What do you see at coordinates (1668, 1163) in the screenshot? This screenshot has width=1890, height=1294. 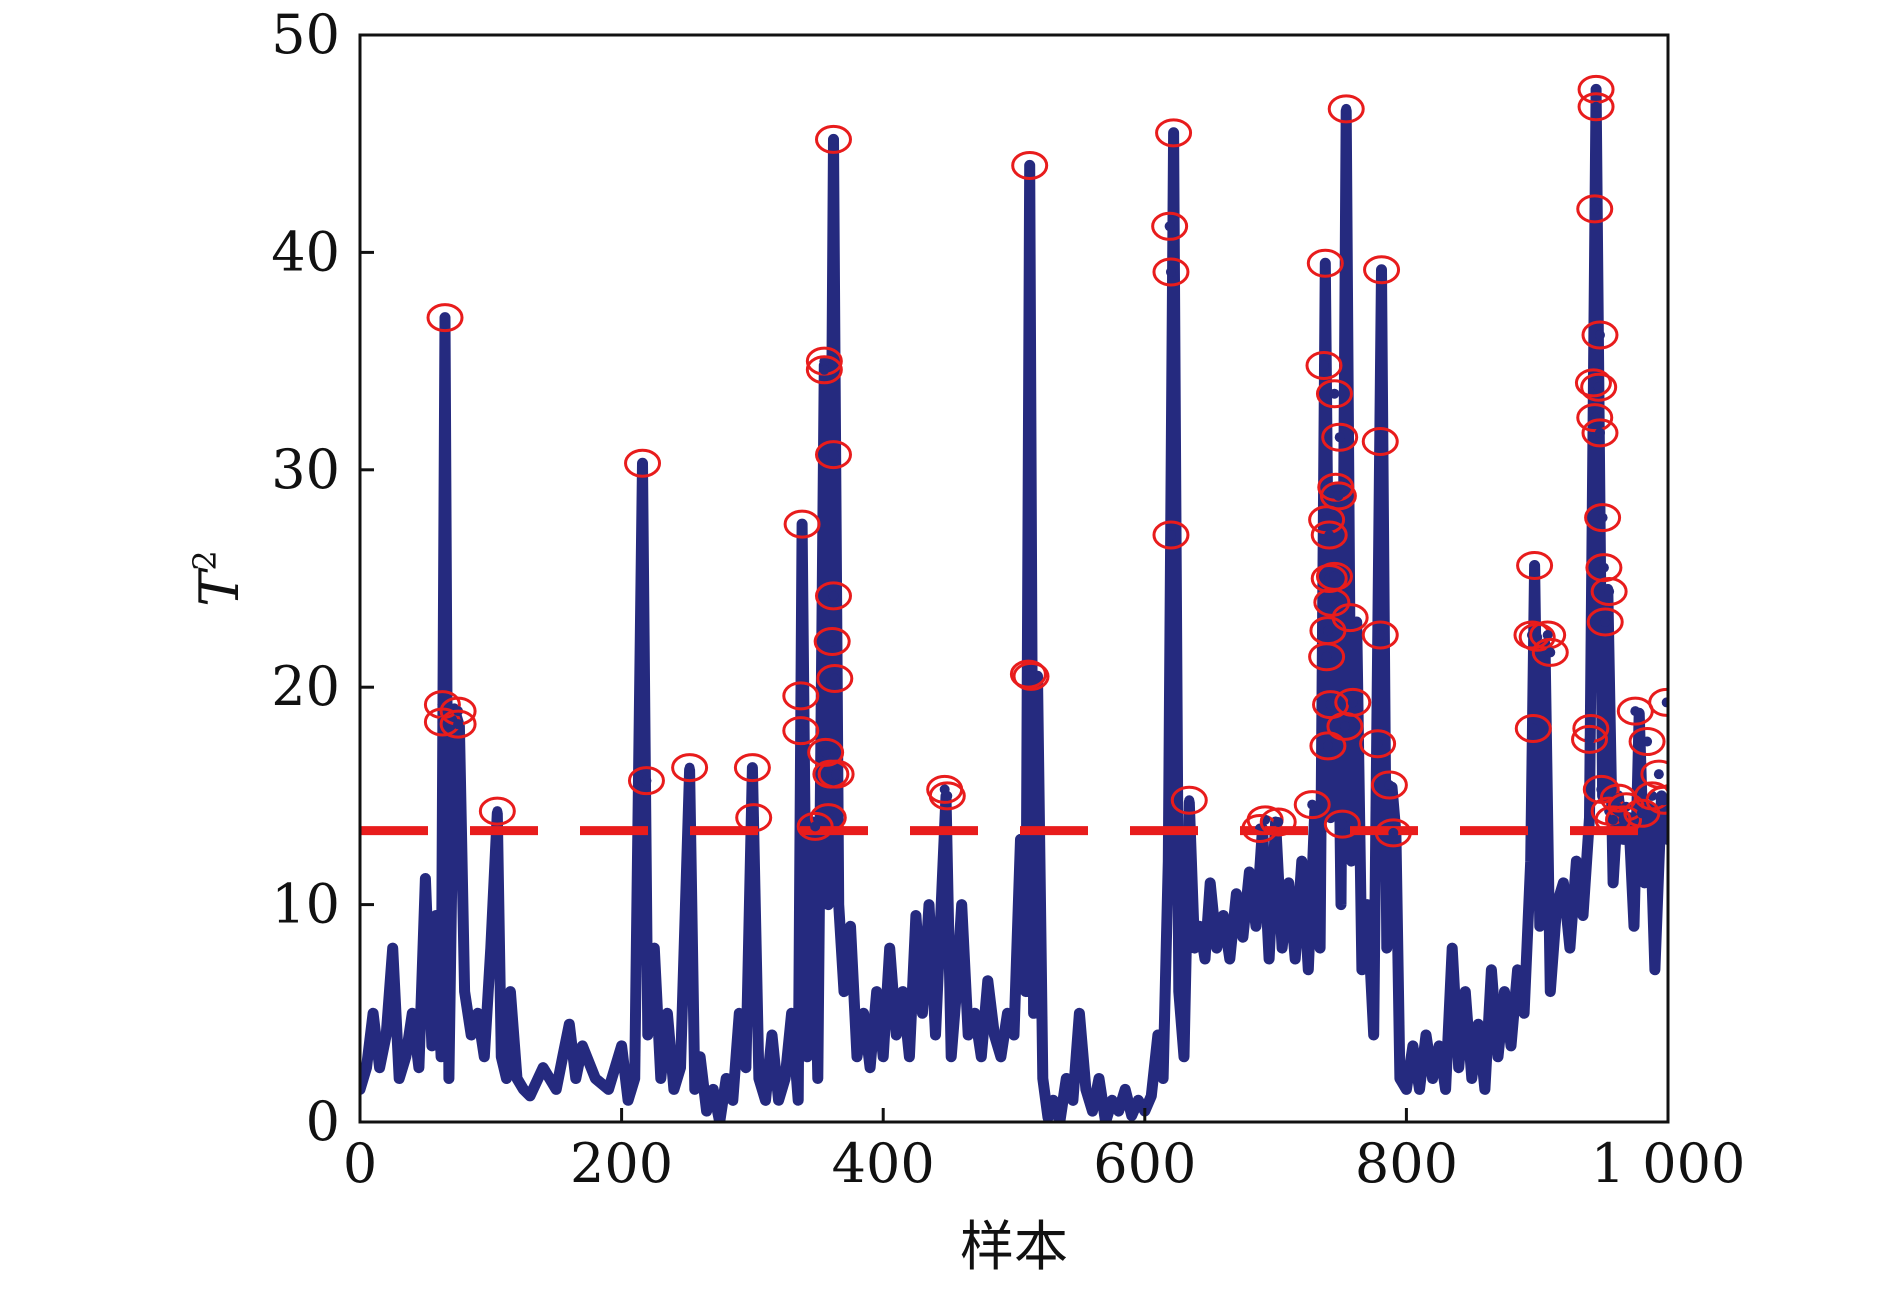 I see `x-tick-label: 1 000` at bounding box center [1668, 1163].